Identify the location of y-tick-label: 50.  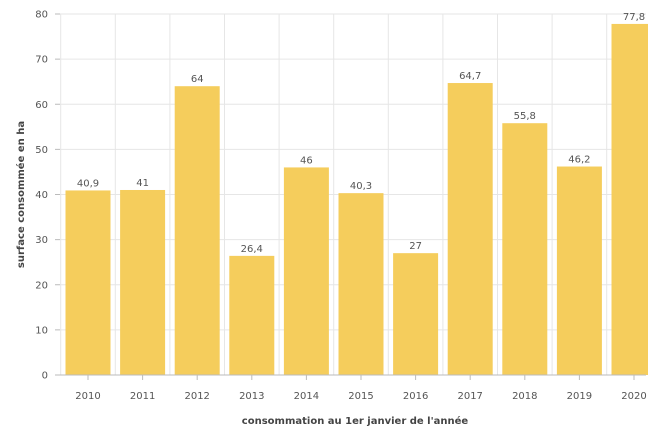
(41, 150).